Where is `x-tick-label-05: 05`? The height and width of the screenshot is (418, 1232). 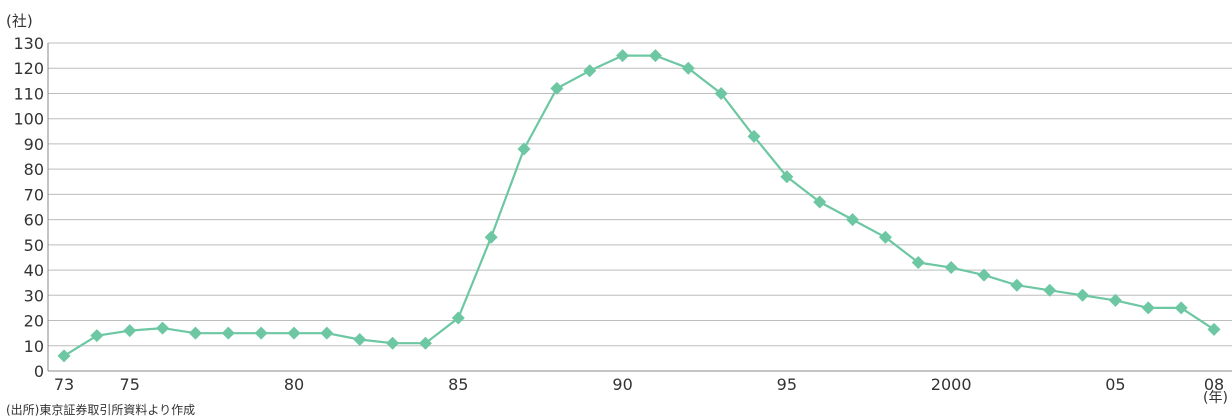
x-tick-label-05: 05 is located at coordinates (1115, 384).